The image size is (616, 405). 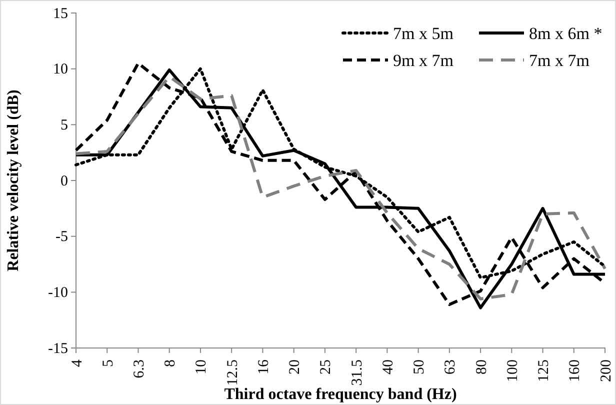 I want to click on legend-label: 8m x 6m *, so click(x=565, y=33).